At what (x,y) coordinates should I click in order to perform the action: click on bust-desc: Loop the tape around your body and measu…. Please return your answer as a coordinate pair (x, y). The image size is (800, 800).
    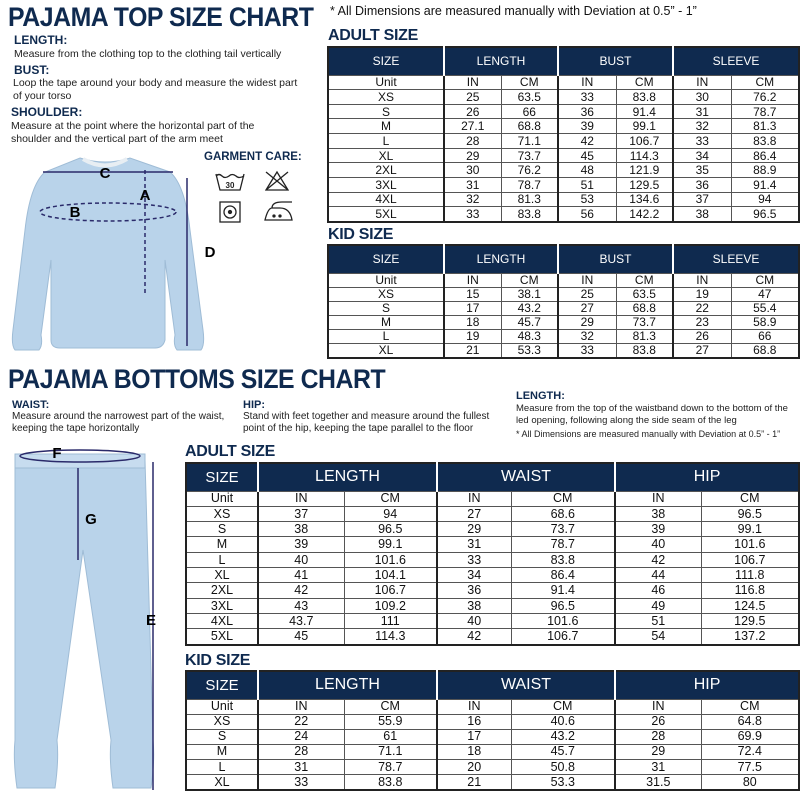
    Looking at the image, I should click on (155, 89).